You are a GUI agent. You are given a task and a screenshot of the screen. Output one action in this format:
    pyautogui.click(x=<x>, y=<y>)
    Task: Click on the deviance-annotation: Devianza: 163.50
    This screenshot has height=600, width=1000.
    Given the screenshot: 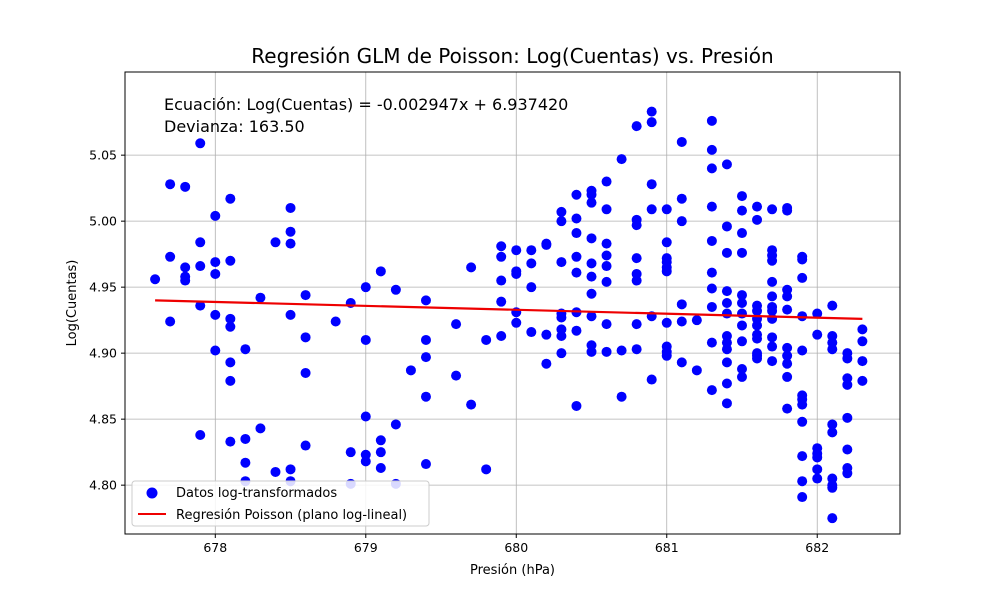 What is the action you would take?
    pyautogui.click(x=234, y=126)
    